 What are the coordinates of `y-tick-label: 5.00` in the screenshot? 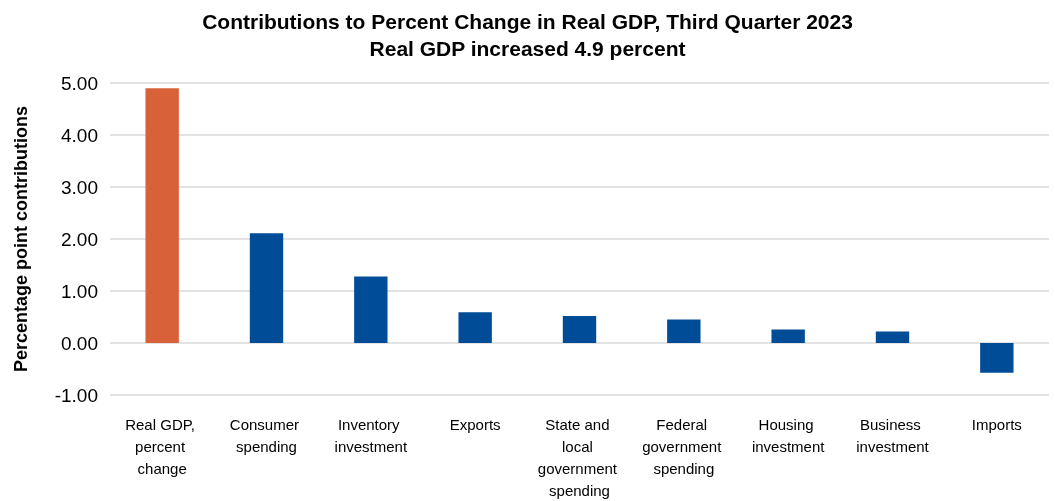 It's located at (79, 83).